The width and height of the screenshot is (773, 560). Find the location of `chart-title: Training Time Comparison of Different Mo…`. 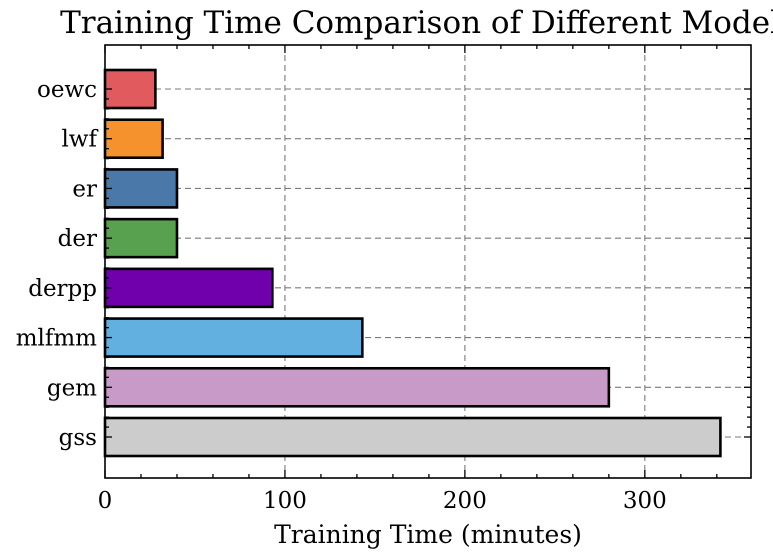

chart-title: Training Time Comparison of Different Mo… is located at coordinates (416, 23).